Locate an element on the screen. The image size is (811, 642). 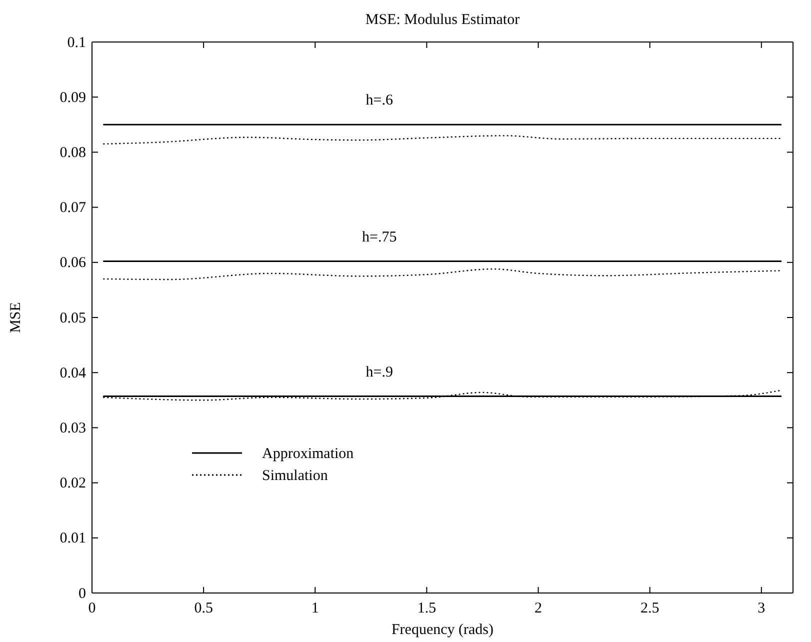
y-tick-label: 0.08 is located at coordinates (73, 153).